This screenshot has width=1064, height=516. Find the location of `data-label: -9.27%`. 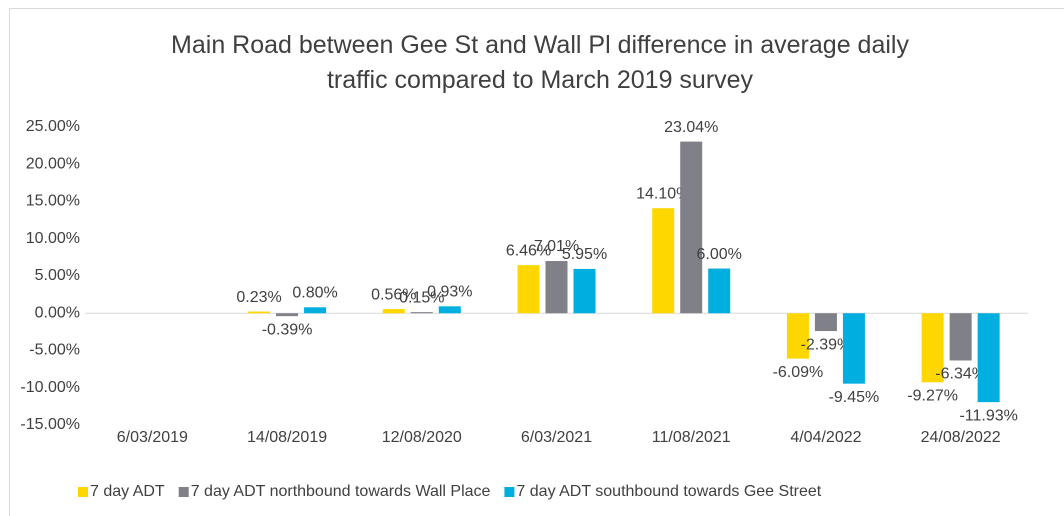

data-label: -9.27% is located at coordinates (932, 396).